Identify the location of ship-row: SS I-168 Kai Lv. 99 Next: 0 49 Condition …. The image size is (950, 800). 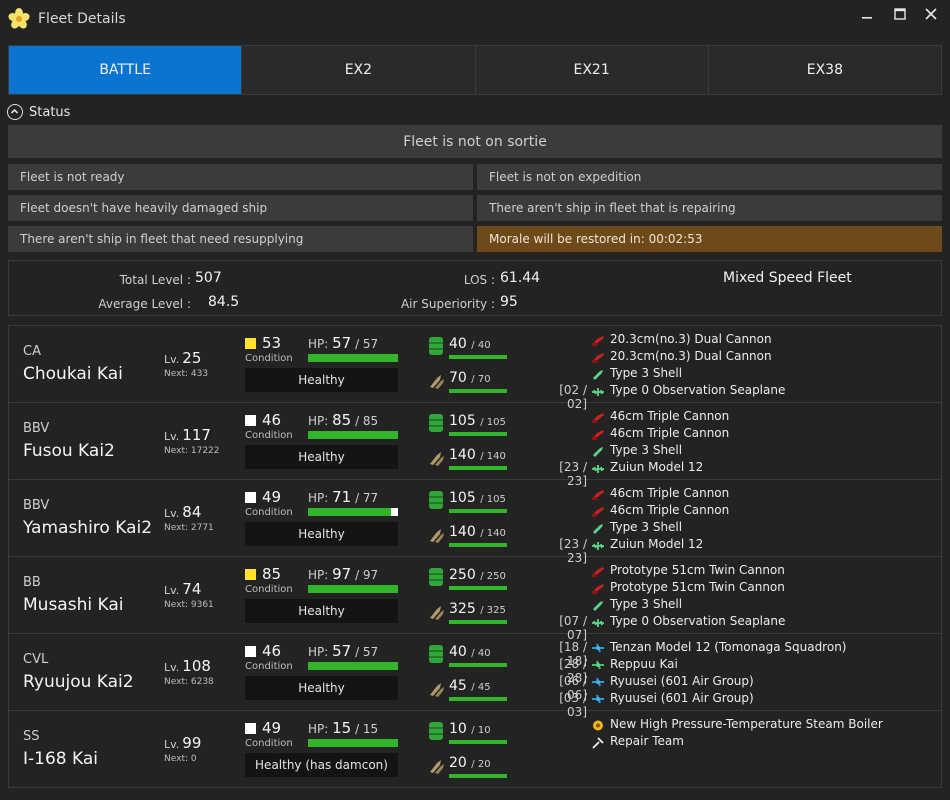
(475, 749).